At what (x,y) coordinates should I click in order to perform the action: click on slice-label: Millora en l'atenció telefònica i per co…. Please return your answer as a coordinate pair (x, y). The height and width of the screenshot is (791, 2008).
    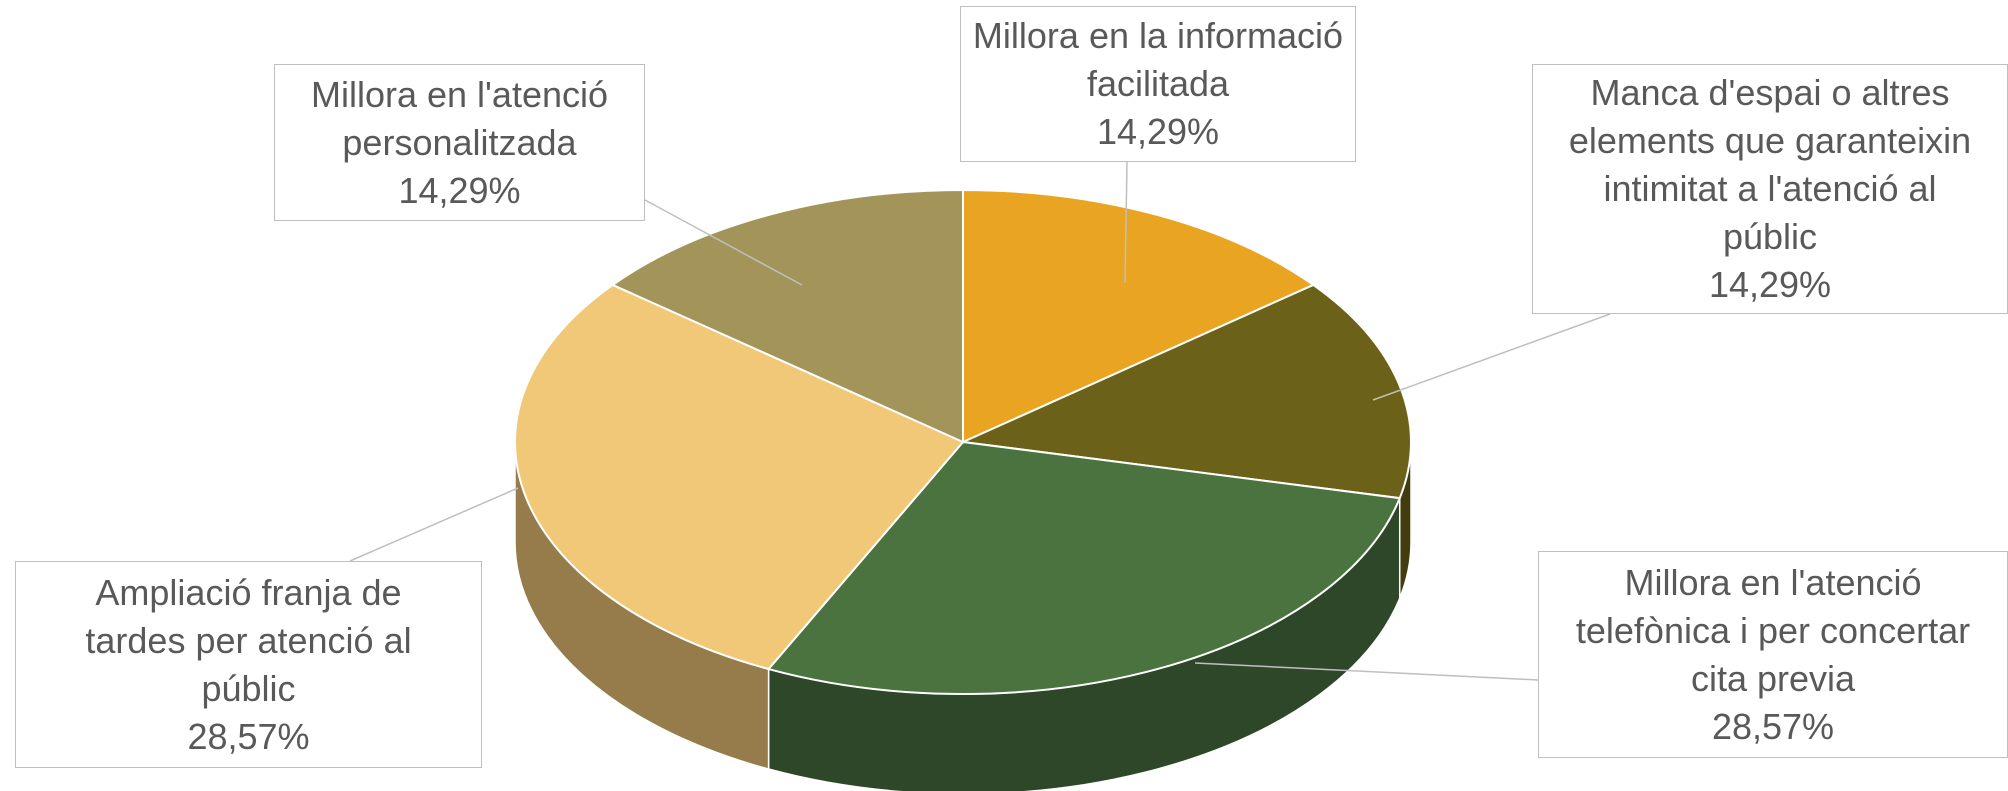
    Looking at the image, I should click on (1773, 630).